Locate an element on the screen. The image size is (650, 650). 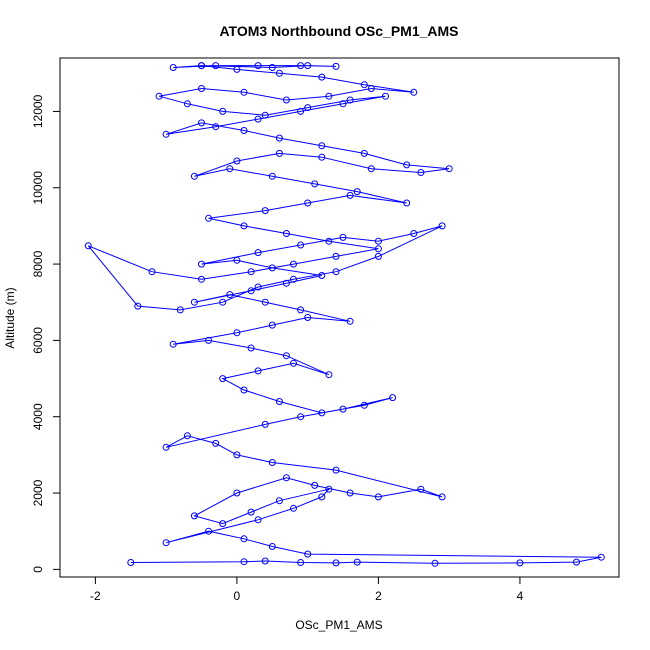
y-tick-label: 12000 is located at coordinates (38, 111).